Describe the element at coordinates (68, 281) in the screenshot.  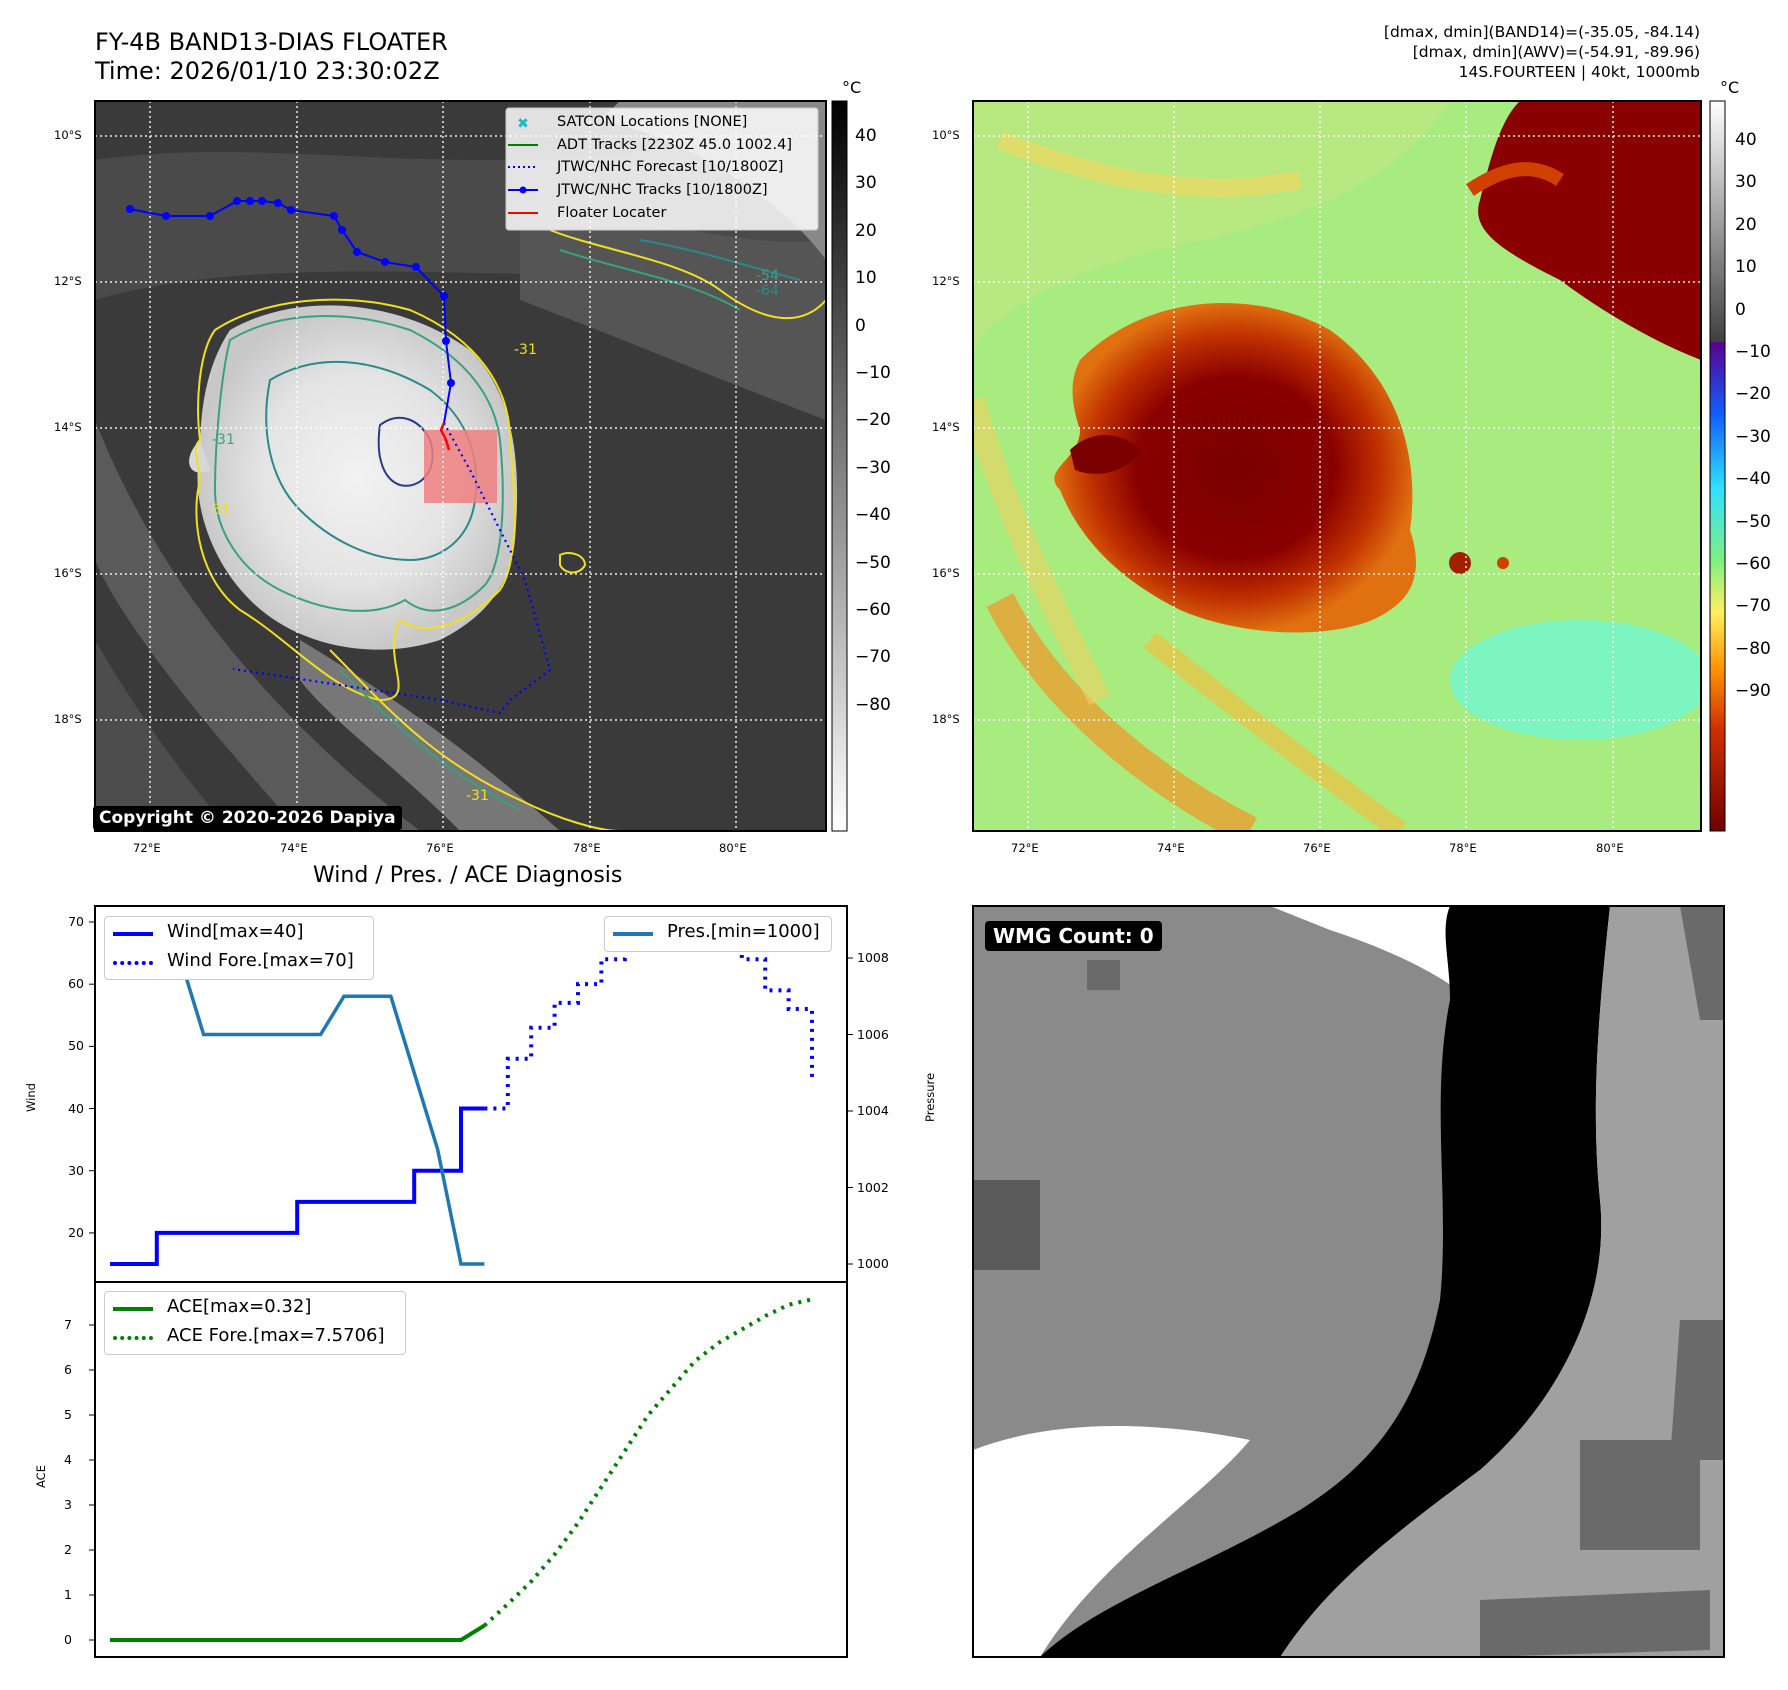
I see `ir-lat-tick: 12°S` at that location.